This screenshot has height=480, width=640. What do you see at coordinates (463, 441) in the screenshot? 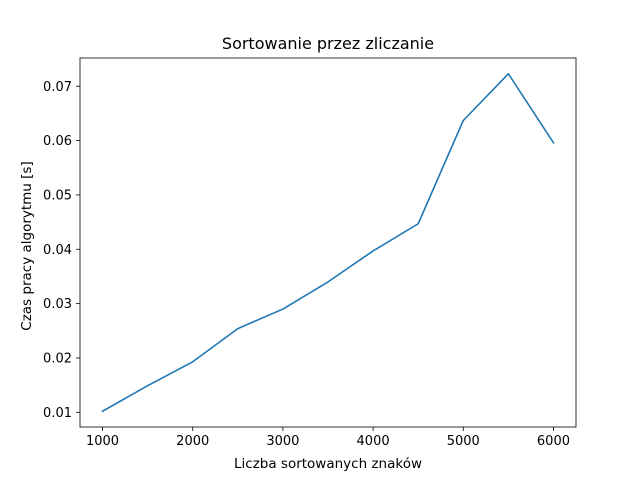
I see `x-tick-label: 5000` at bounding box center [463, 441].